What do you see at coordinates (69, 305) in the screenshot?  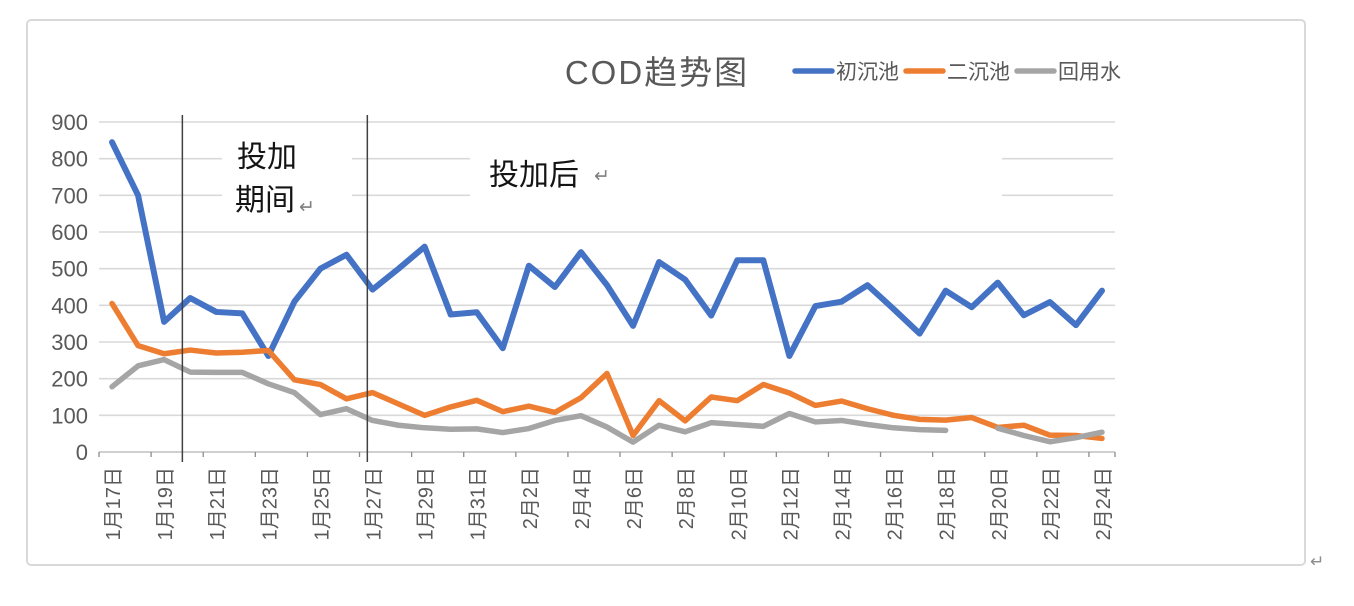 I see `y-axis-tick-label: 400` at bounding box center [69, 305].